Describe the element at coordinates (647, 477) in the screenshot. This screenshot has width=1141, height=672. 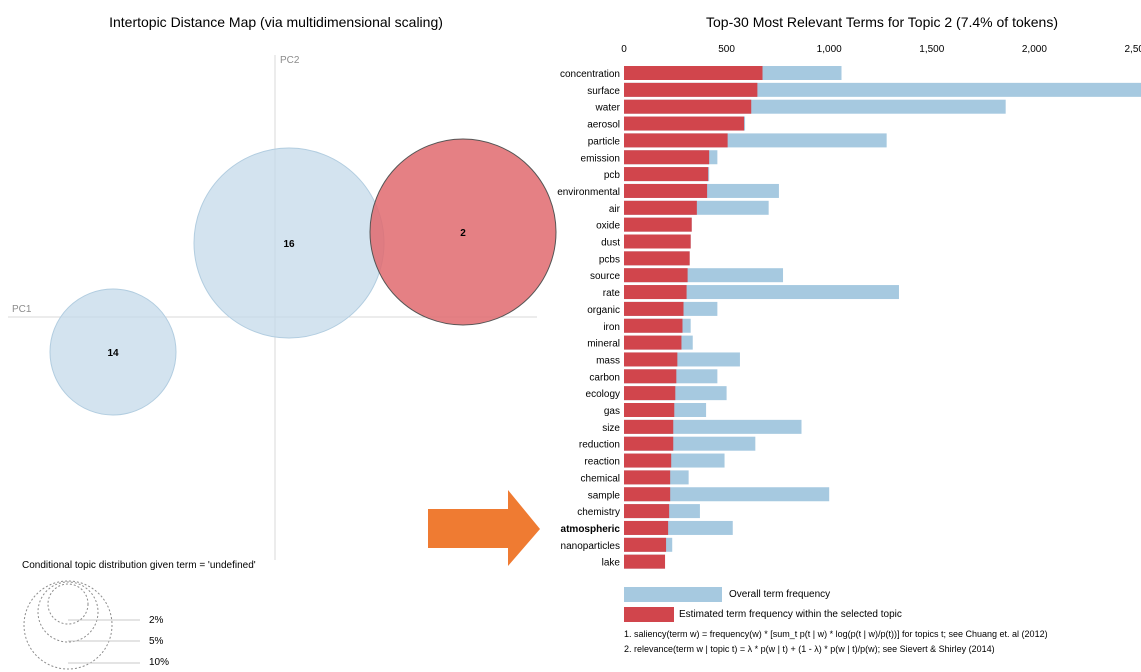
I see `bar-topic-chemical` at that location.